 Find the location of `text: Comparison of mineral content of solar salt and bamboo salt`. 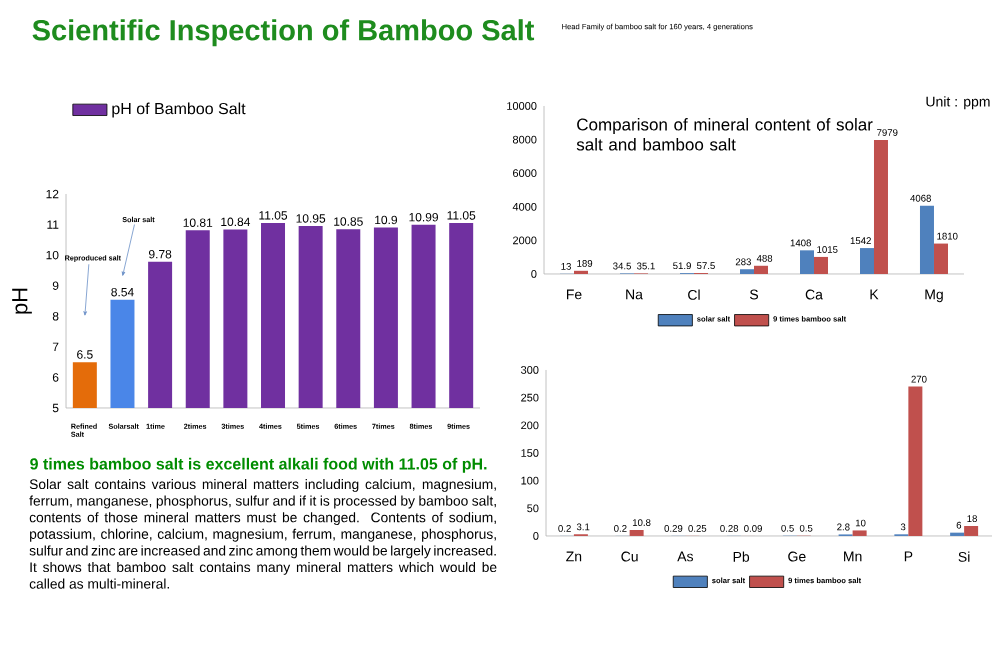

text: Comparison of mineral content of solar salt and bamboo salt is located at coordinates (724, 134).